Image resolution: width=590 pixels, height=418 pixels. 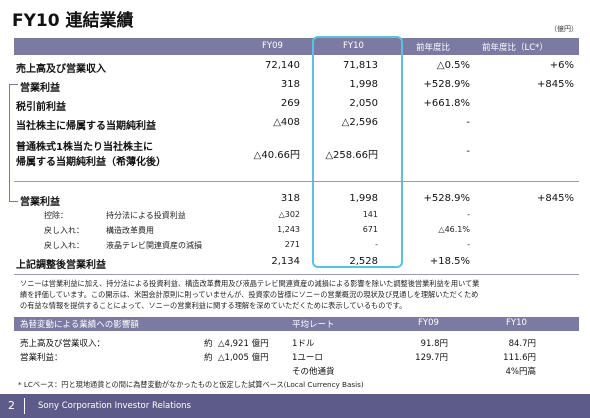 What do you see at coordinates (86, 126) in the screenshot?
I see `row-label-net-income: 当社株主に帰属する当期純利益` at bounding box center [86, 126].